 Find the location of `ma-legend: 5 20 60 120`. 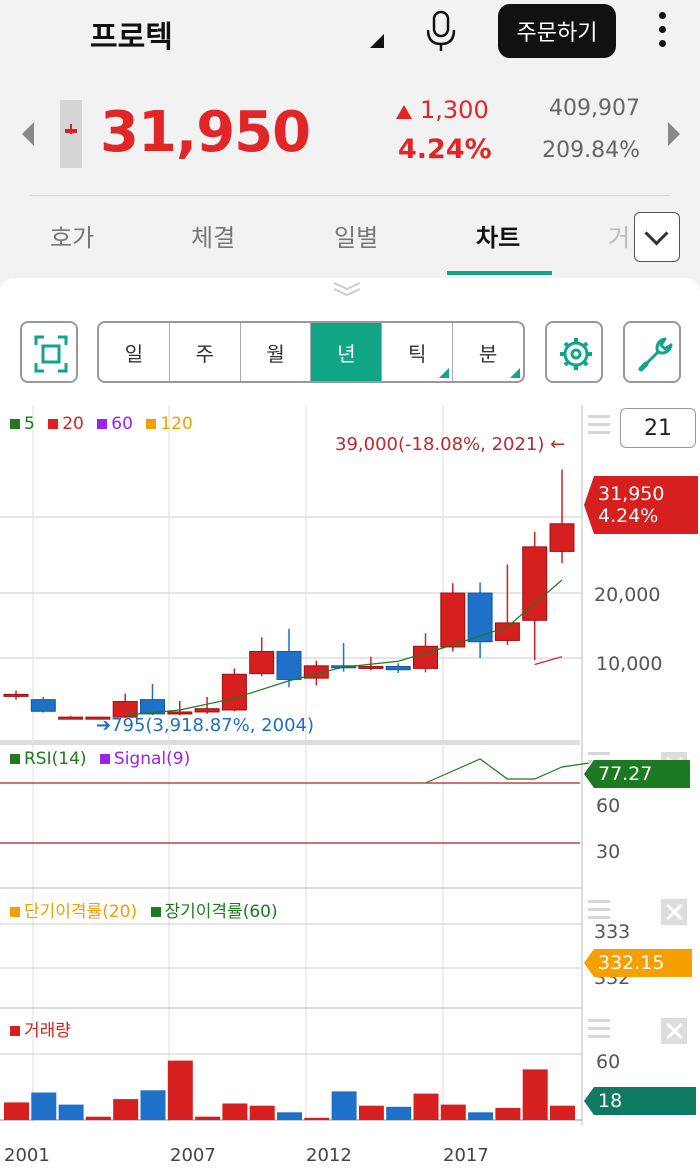

ma-legend: 5 20 60 120 is located at coordinates (101, 424).